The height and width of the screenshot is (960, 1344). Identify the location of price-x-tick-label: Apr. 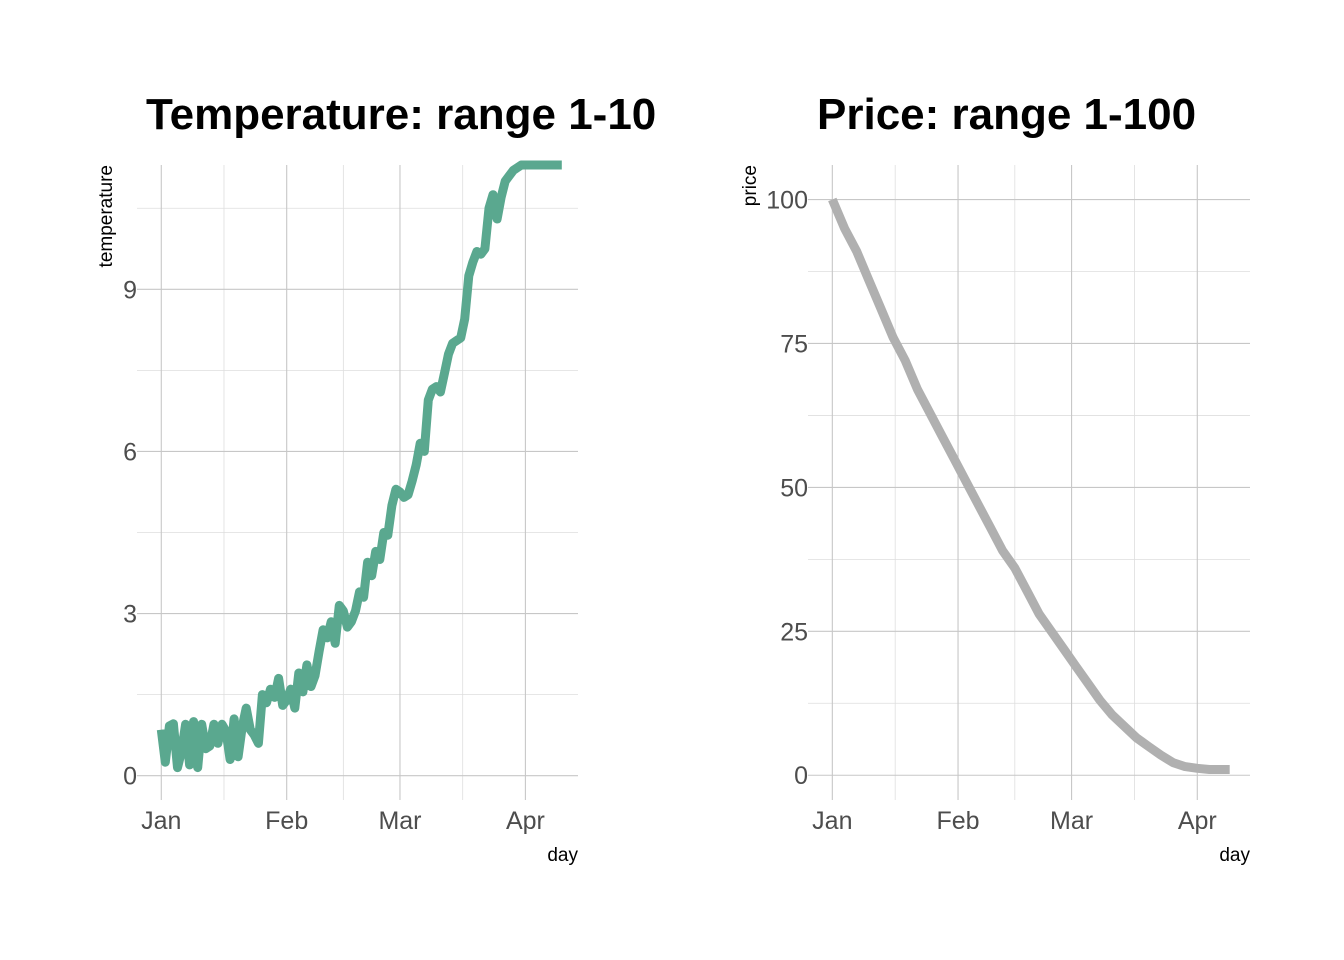
(1197, 821).